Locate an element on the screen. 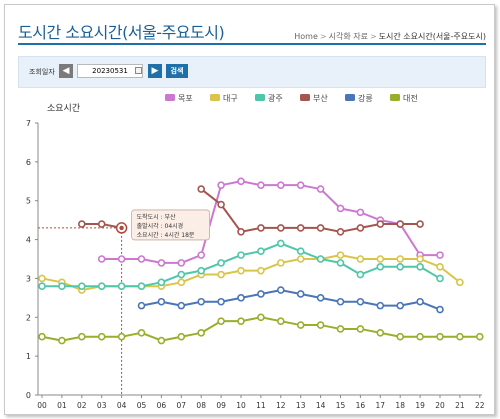  legend-item: 대전 is located at coordinates (404, 98).